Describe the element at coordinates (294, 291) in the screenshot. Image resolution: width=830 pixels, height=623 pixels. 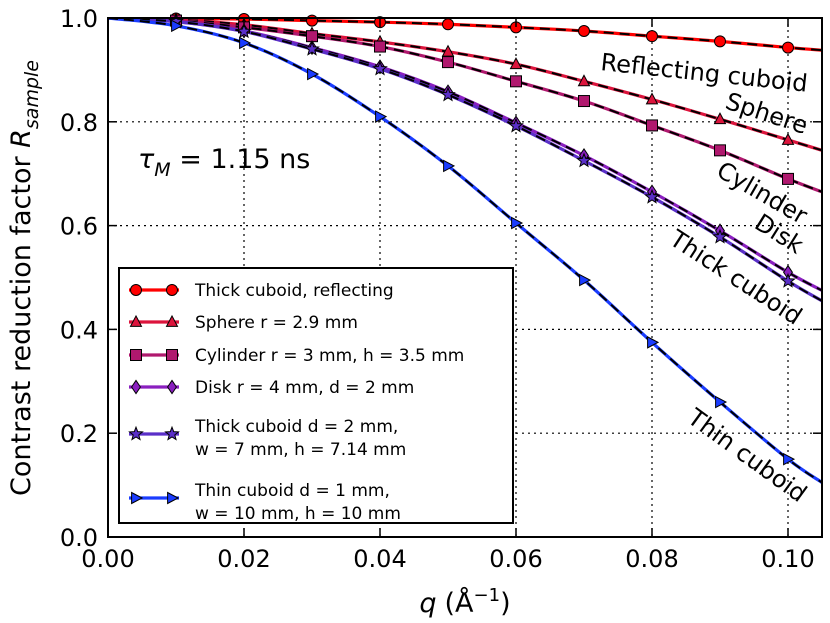
I see `legend-label: Thick cuboid, reflecting` at that location.